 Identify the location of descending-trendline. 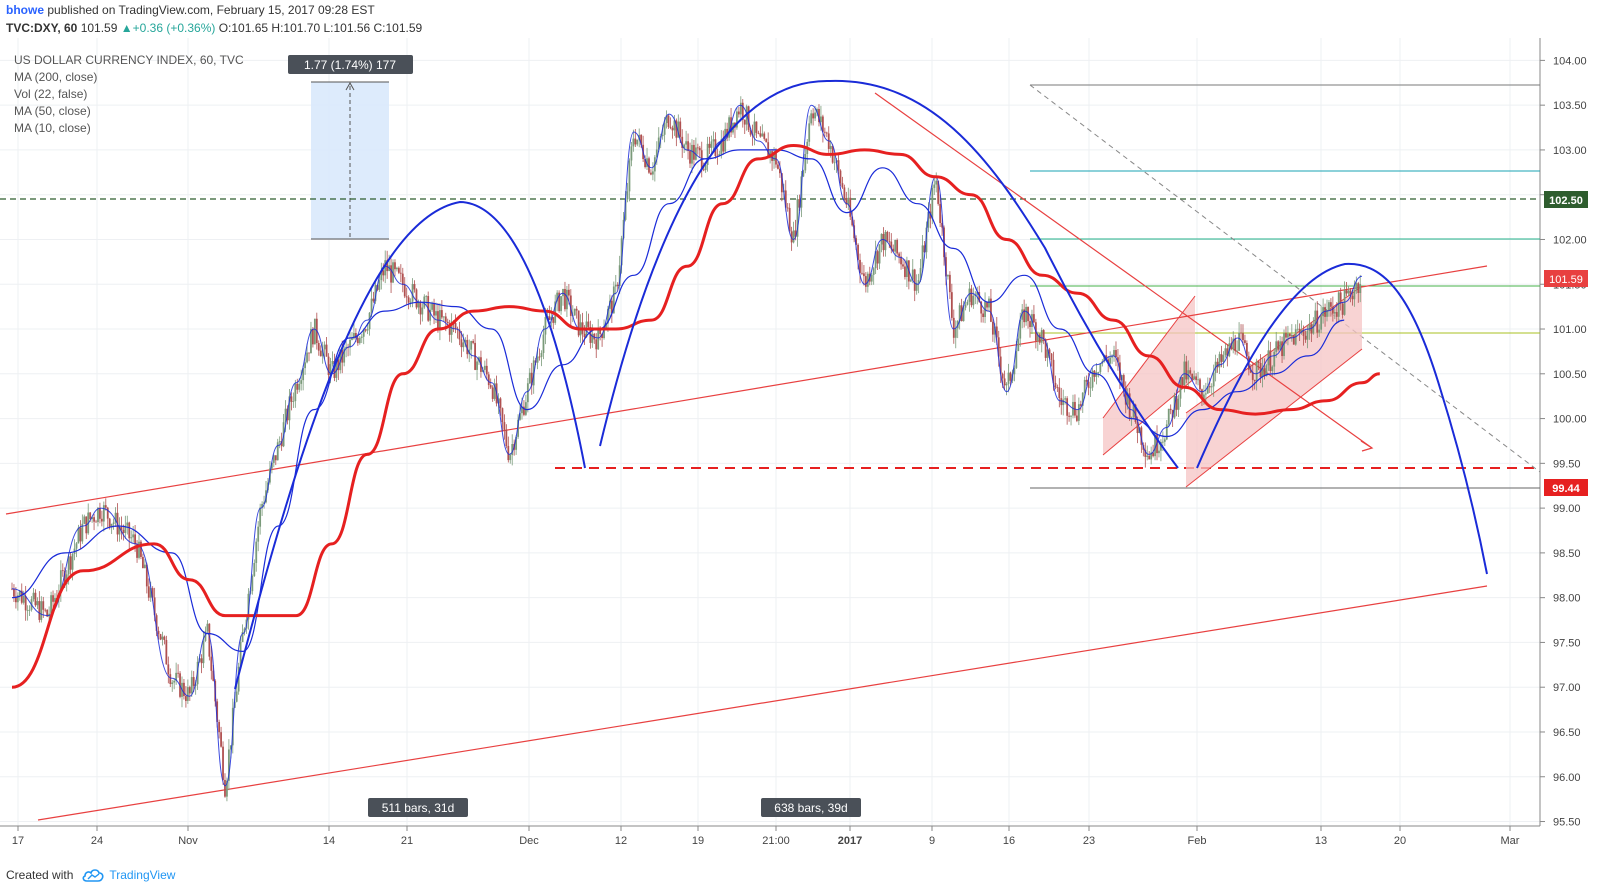
(1123, 270).